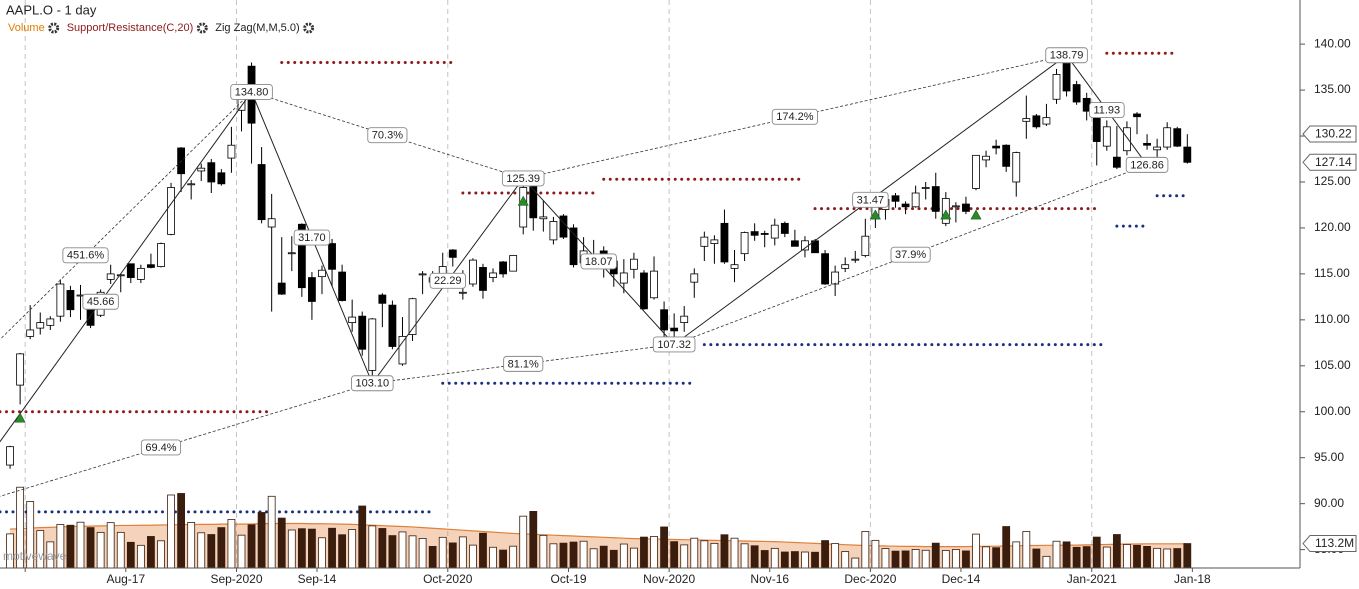  Describe the element at coordinates (1092, 579) in the screenshot. I see `x-tick-label: Jan-2021` at that location.